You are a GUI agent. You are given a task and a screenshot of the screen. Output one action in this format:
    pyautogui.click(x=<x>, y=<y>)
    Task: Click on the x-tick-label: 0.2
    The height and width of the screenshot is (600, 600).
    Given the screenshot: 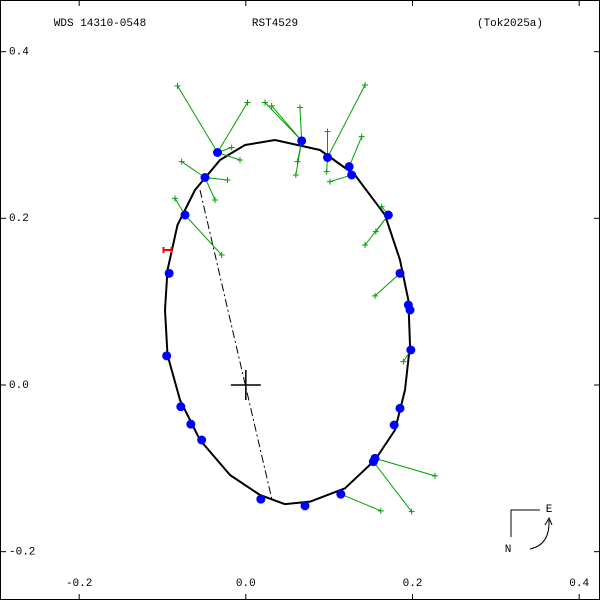 What is the action you would take?
    pyautogui.click(x=413, y=584)
    